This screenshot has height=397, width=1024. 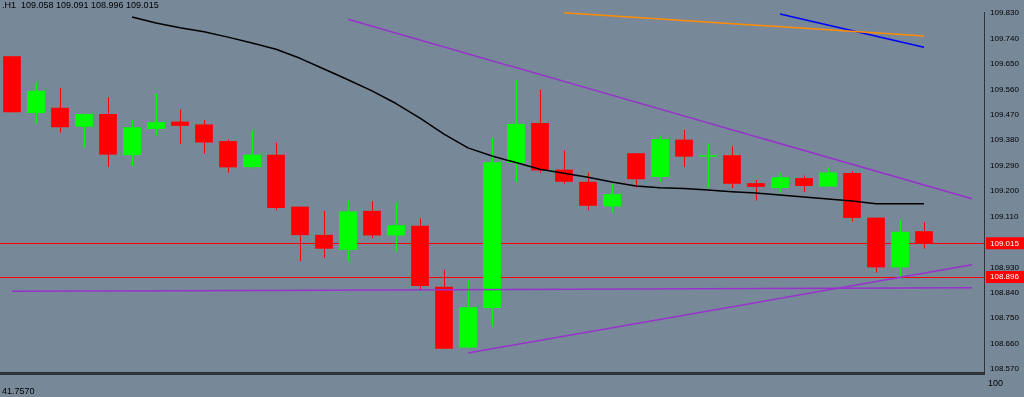 What do you see at coordinates (996, 383) in the screenshot?
I see `text: 100` at bounding box center [996, 383].